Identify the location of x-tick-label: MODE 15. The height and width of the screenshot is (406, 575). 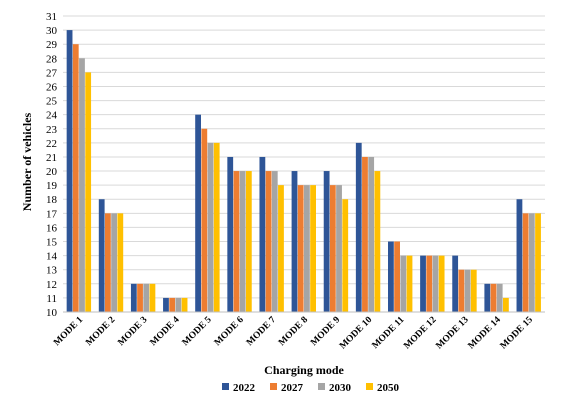
(517, 333).